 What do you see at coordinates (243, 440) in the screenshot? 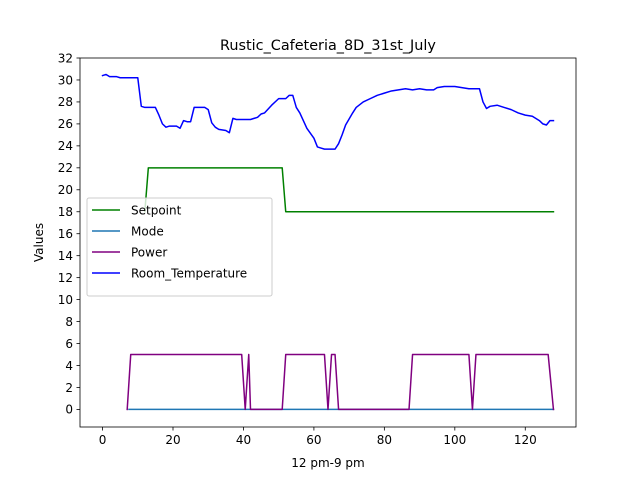
I see `x-tick-label: 40` at bounding box center [243, 440].